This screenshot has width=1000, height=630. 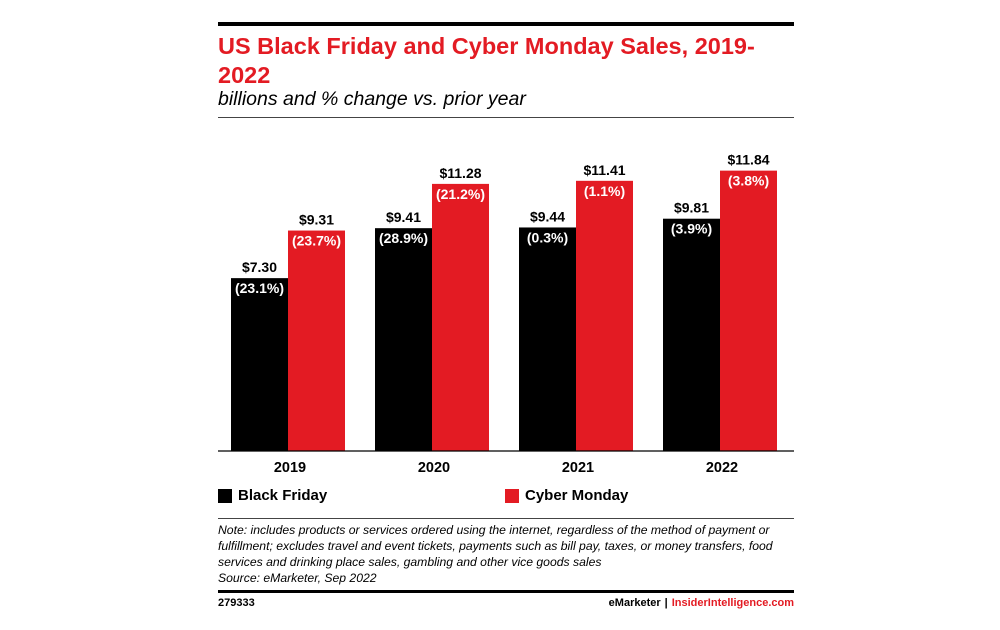 What do you see at coordinates (290, 468) in the screenshot?
I see `x-tick-2019: 2019` at bounding box center [290, 468].